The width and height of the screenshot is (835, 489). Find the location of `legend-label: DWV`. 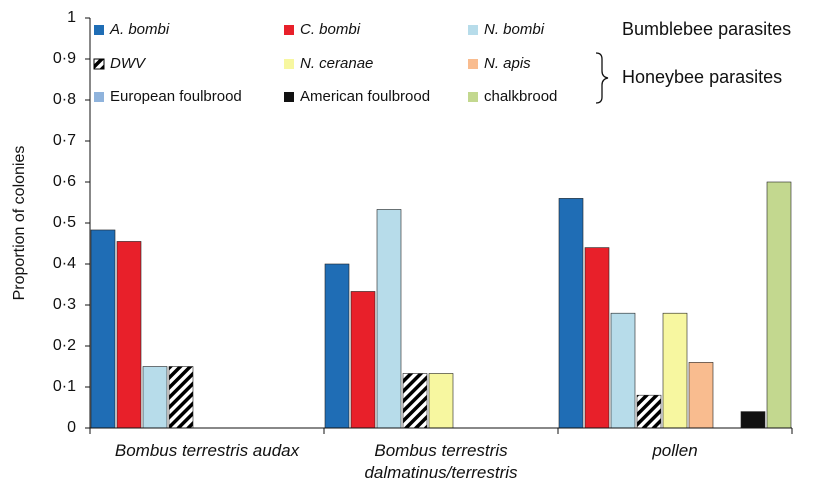

legend-label: DWV is located at coordinates (128, 63).